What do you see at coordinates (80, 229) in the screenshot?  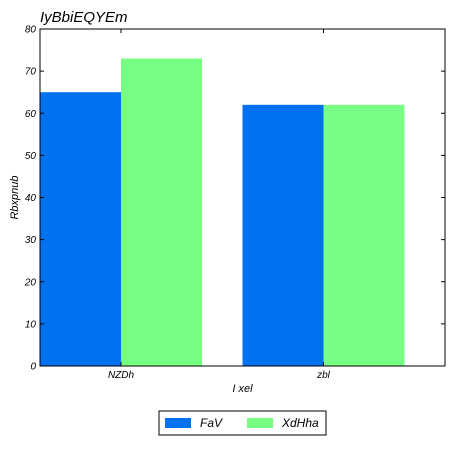 I see `bar-FaV-NZDh` at bounding box center [80, 229].